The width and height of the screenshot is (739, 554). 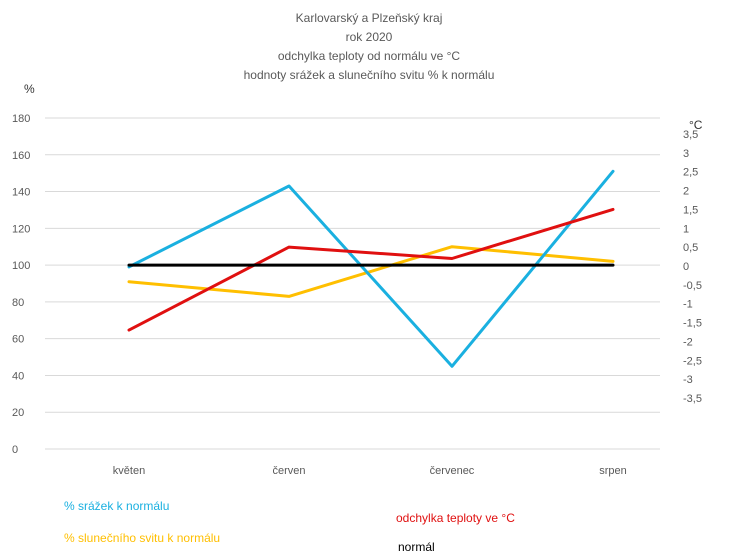 I want to click on temperature-line, so click(x=371, y=269).